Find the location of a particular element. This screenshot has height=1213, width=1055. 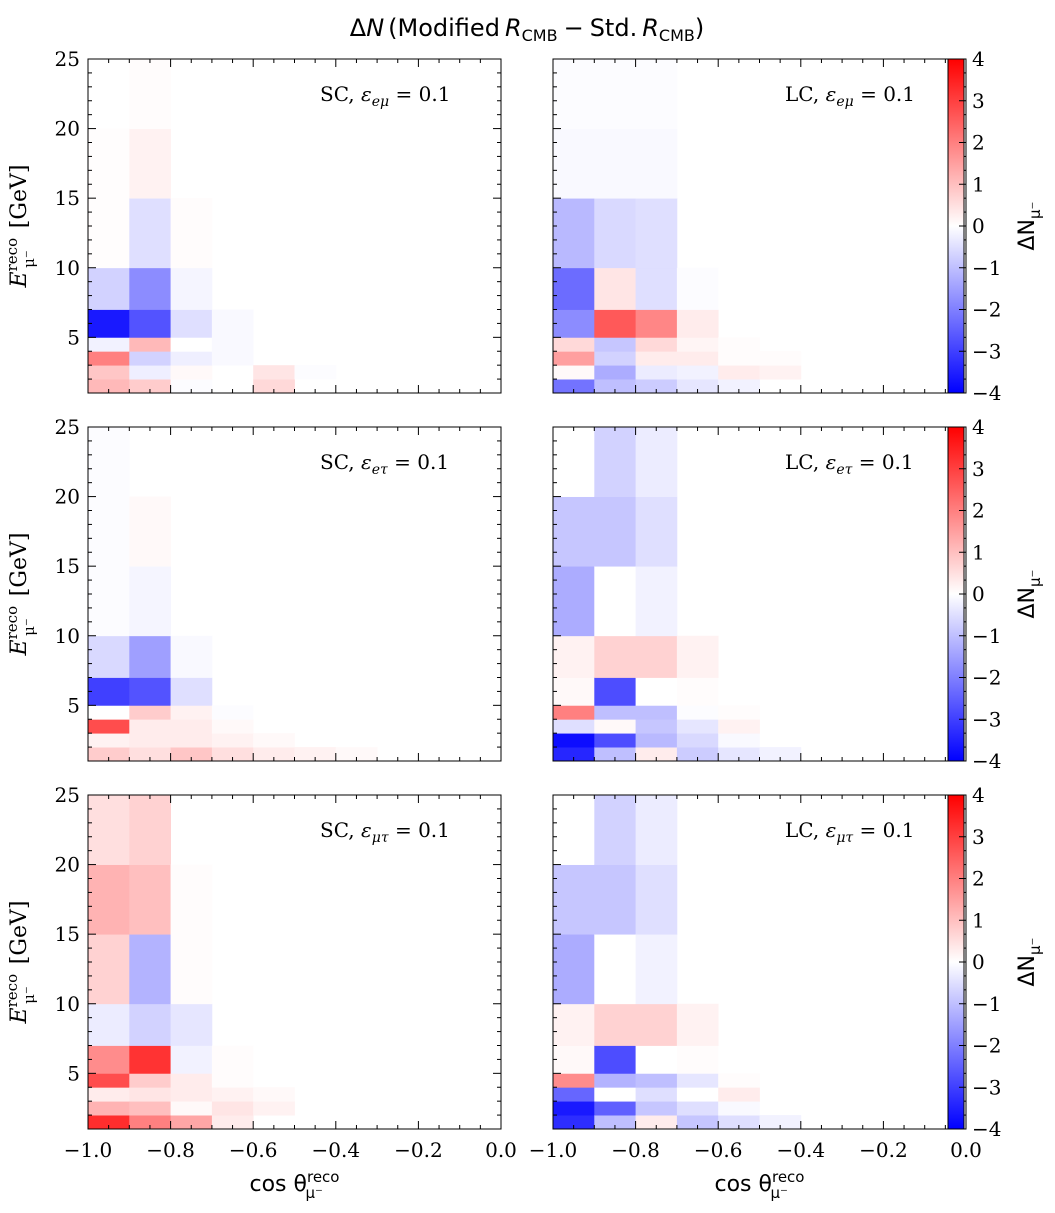

colorbar-2: 4 3 2 1 0 −1 −2 −3 −4 ΔNμ⁻ is located at coordinates (995, 962).